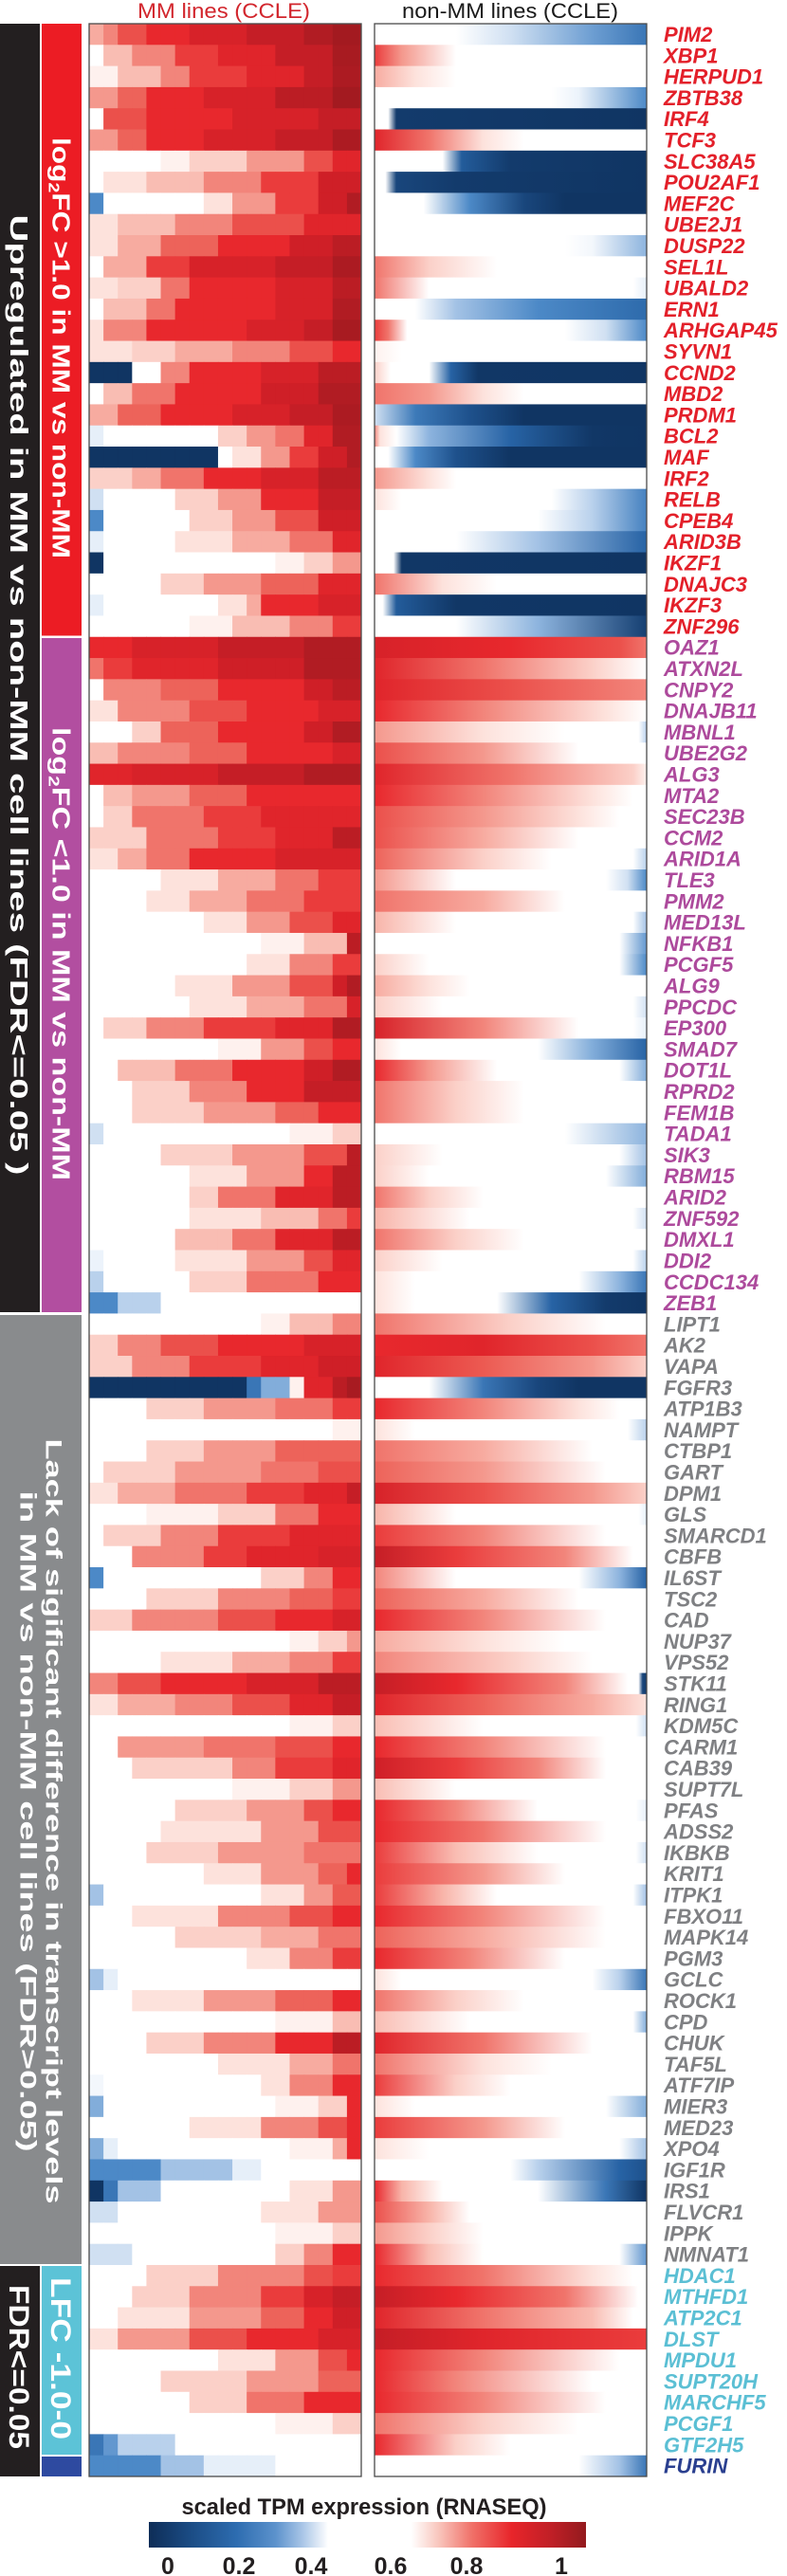  Describe the element at coordinates (225, 2191) in the screenshot. I see `mm-row-irs1` at that location.